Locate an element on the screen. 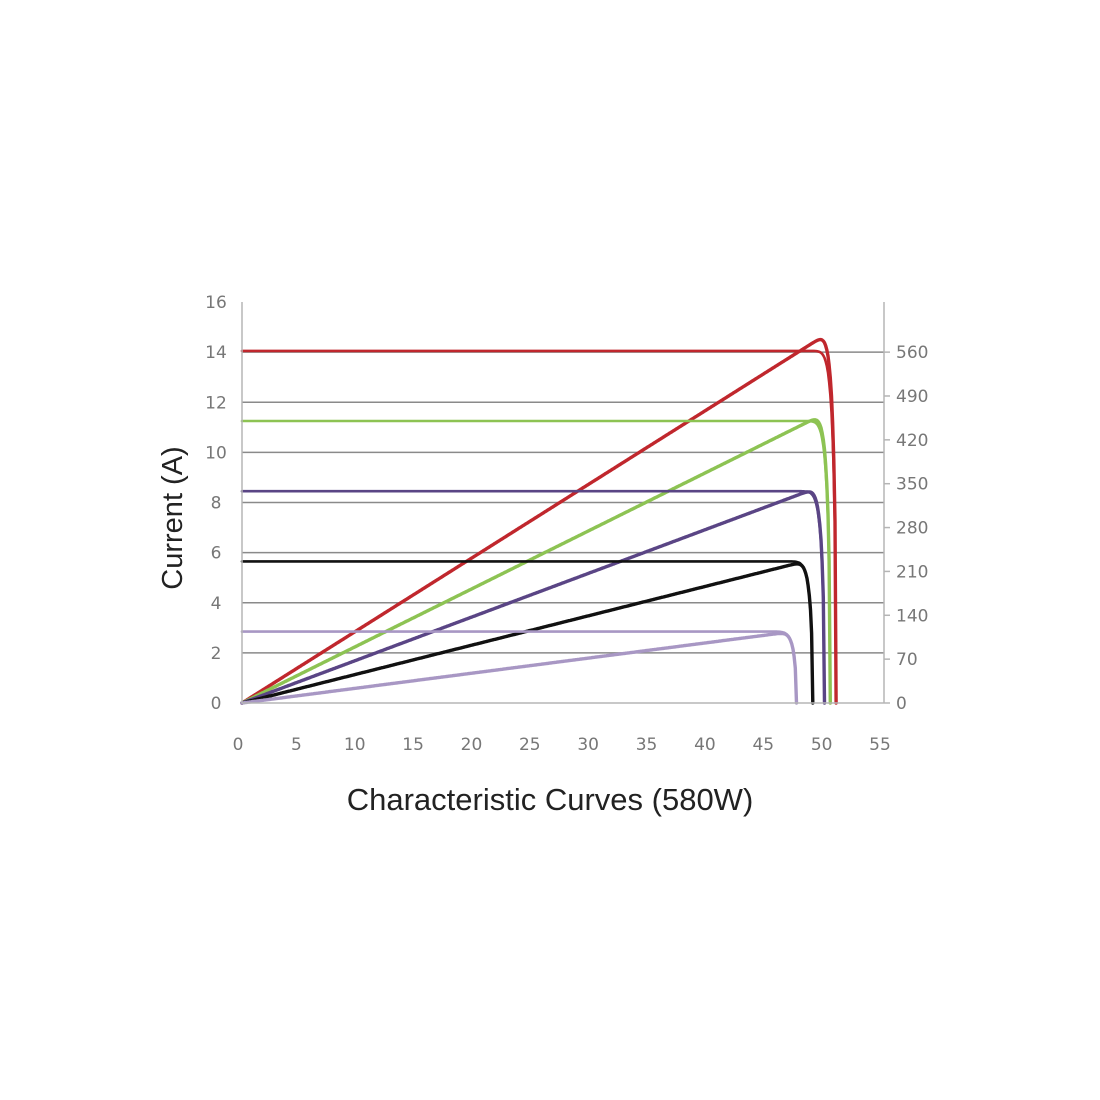 The height and width of the screenshot is (1100, 1100). x-tick-label: 0 is located at coordinates (238, 745).